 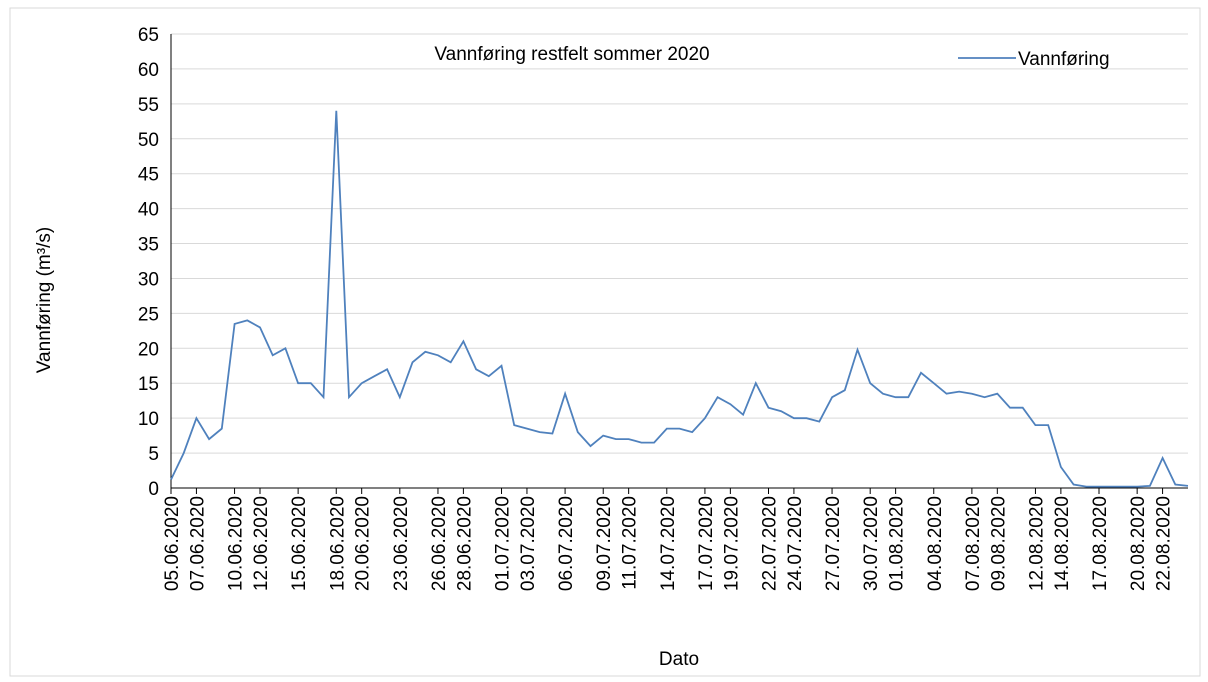 I want to click on x-tick-label: 26.06.2020, so click(x=439, y=543).